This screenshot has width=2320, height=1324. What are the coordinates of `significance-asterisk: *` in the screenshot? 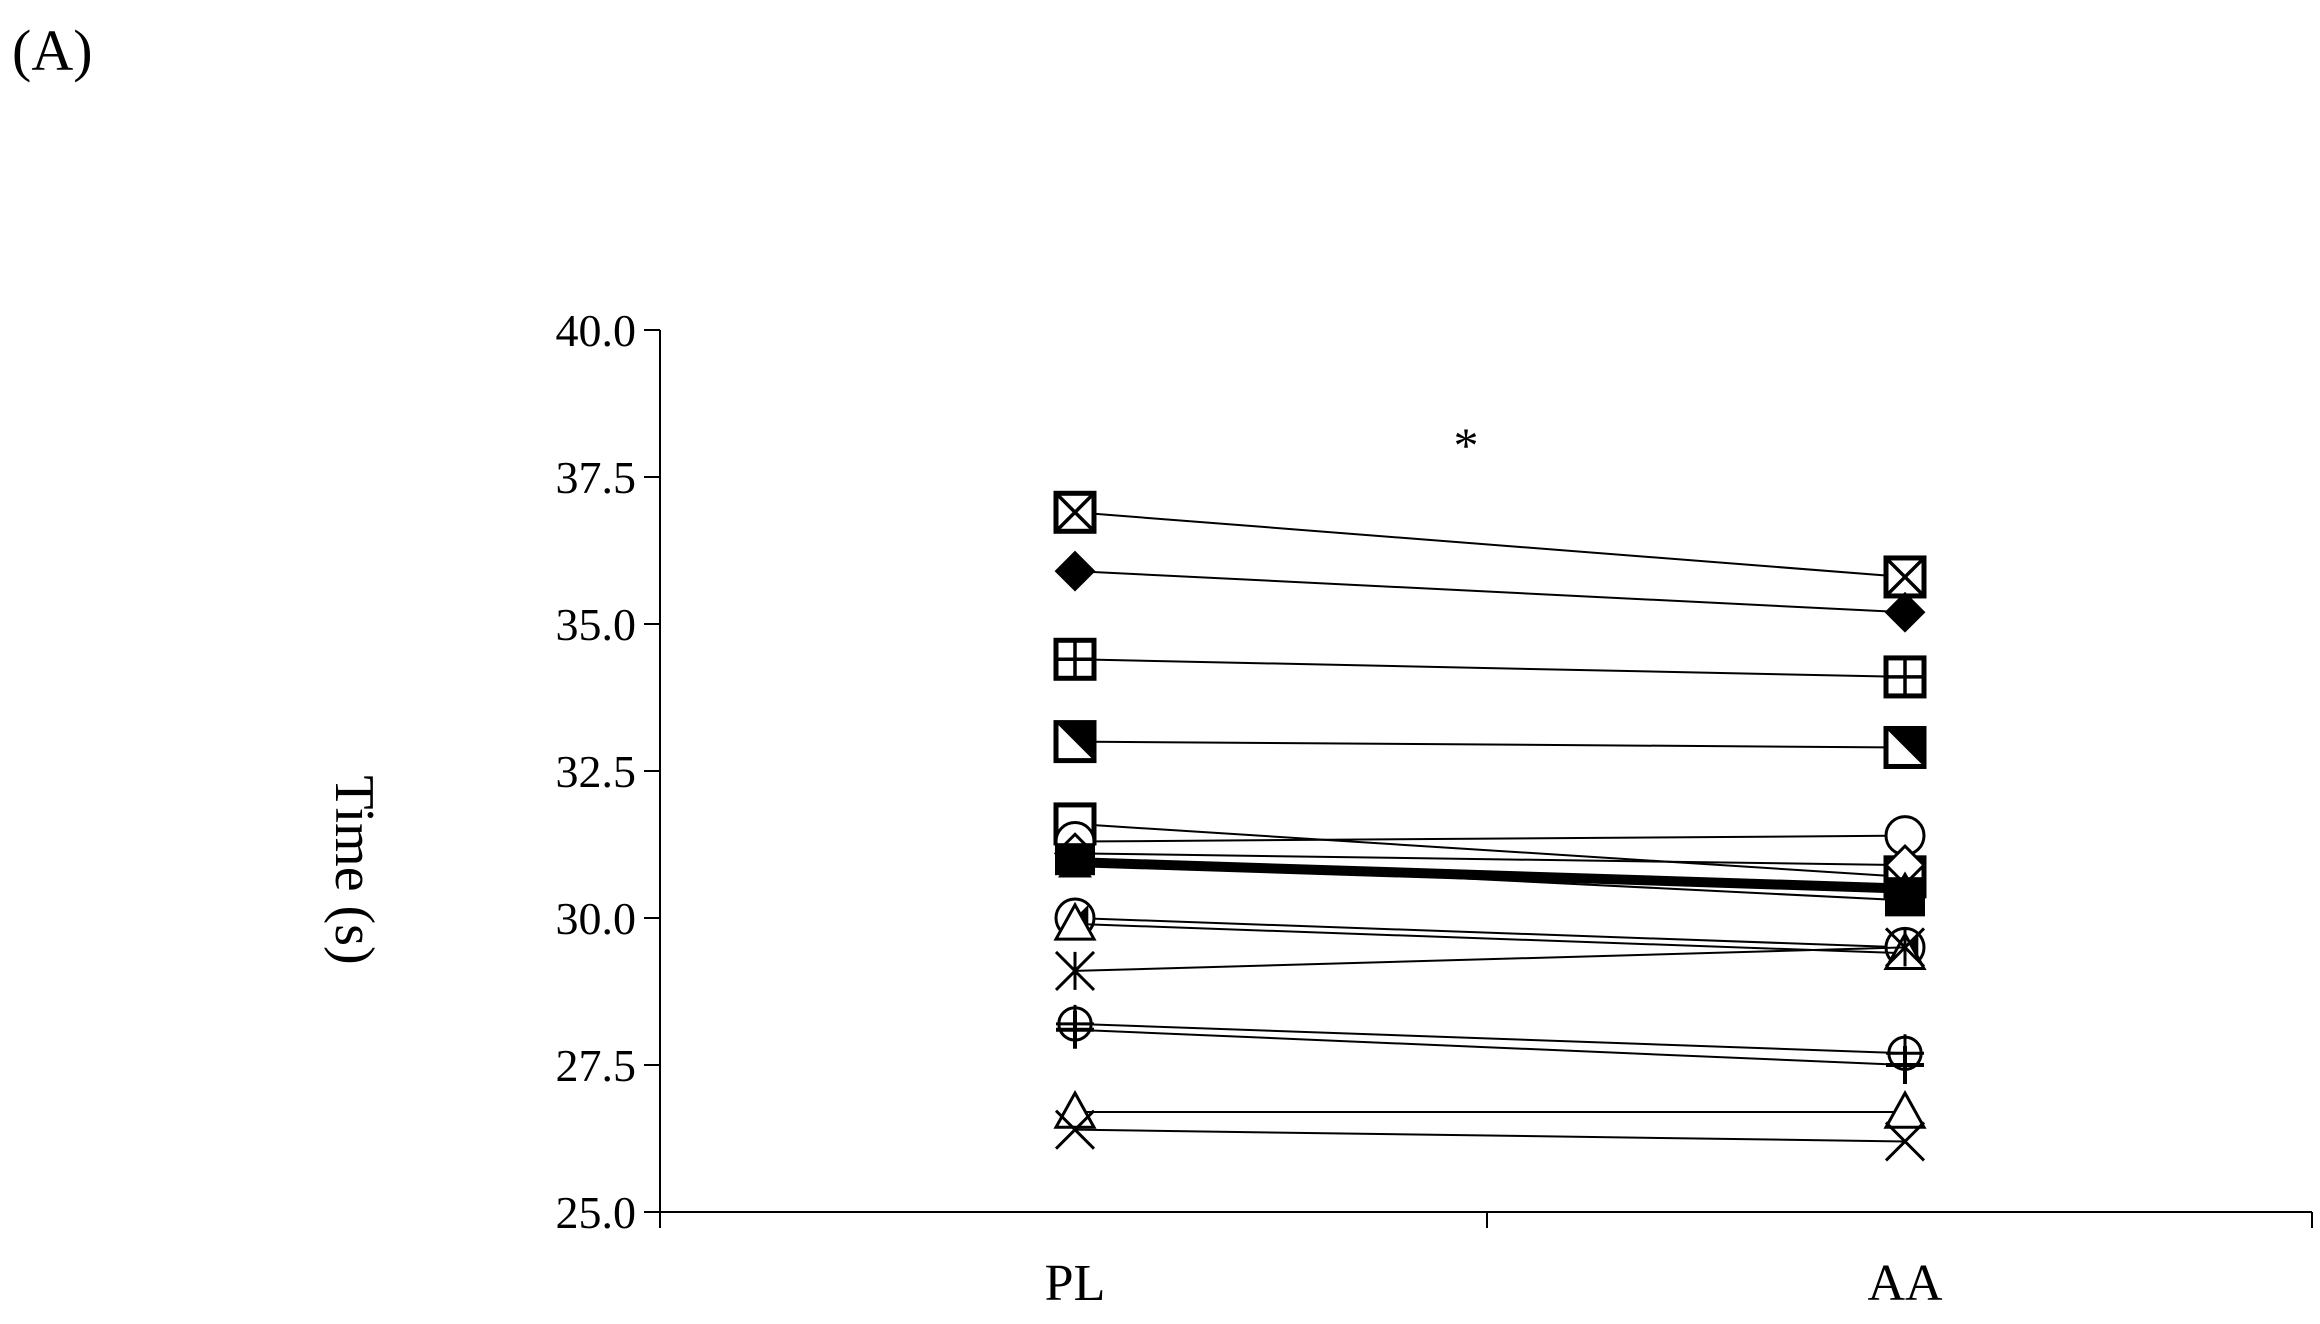 It's located at (1466, 445).